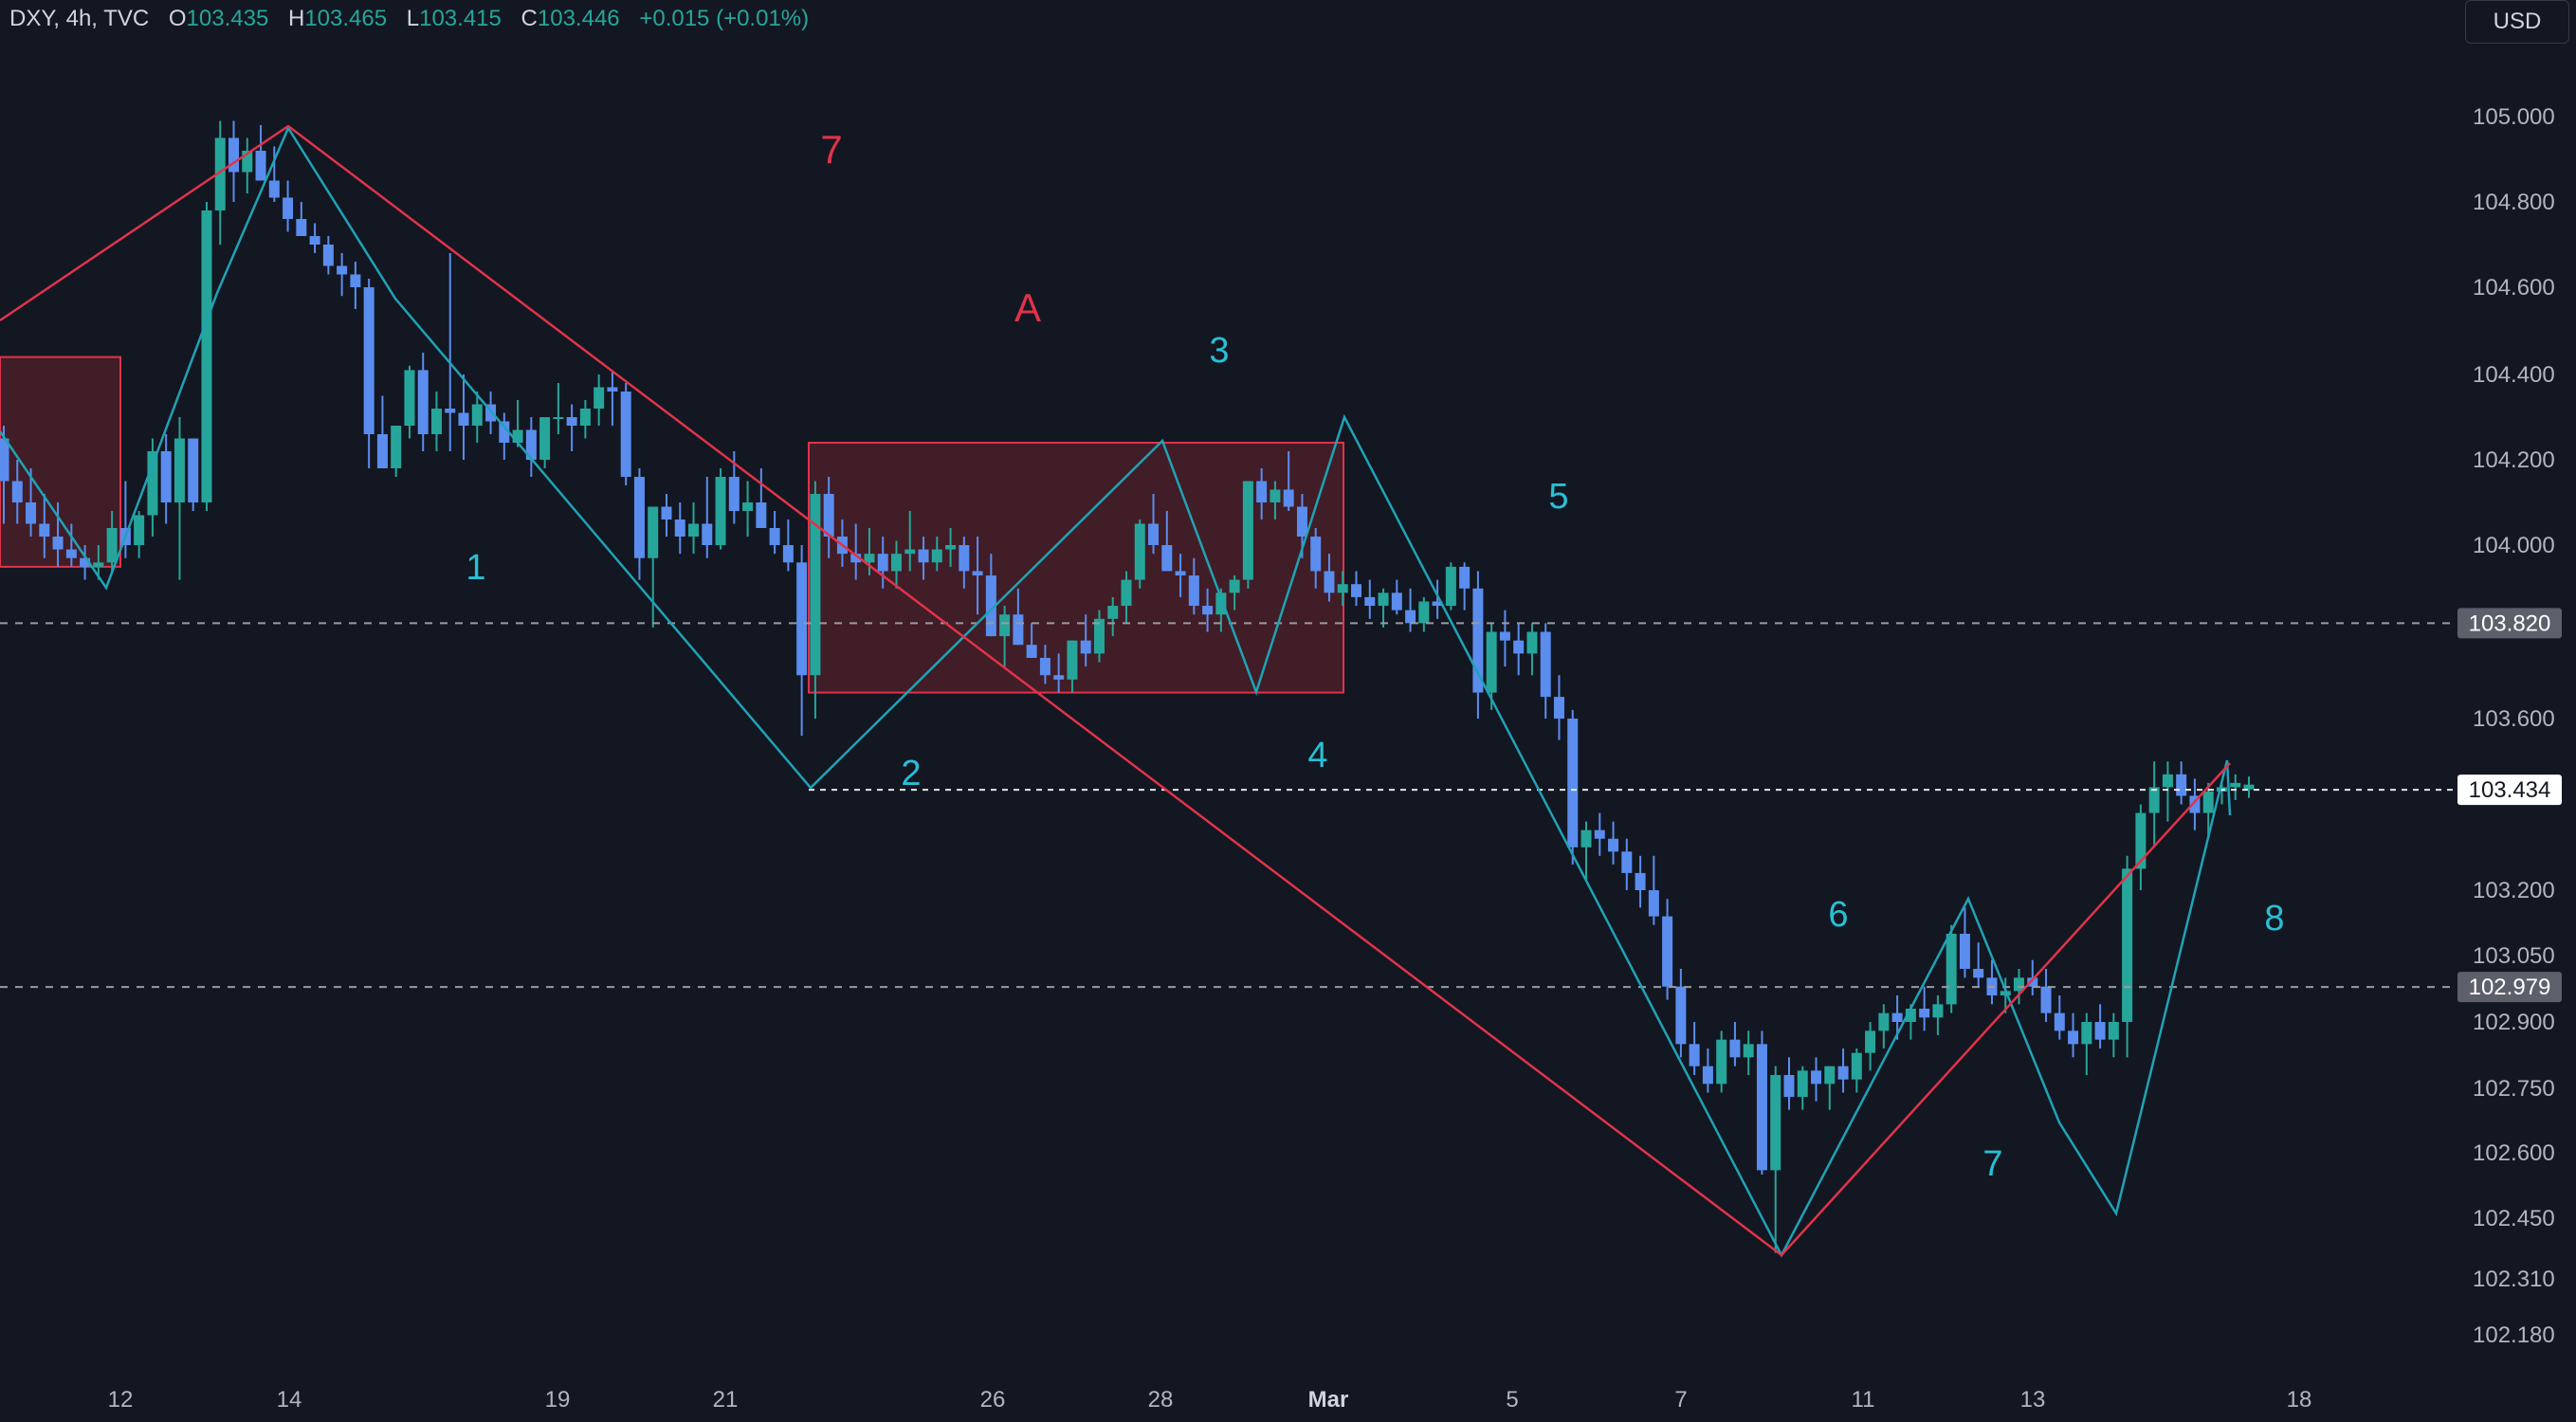 The width and height of the screenshot is (2576, 1422). Describe the element at coordinates (2514, 545) in the screenshot. I see `y-tick-label: 104.000` at that location.